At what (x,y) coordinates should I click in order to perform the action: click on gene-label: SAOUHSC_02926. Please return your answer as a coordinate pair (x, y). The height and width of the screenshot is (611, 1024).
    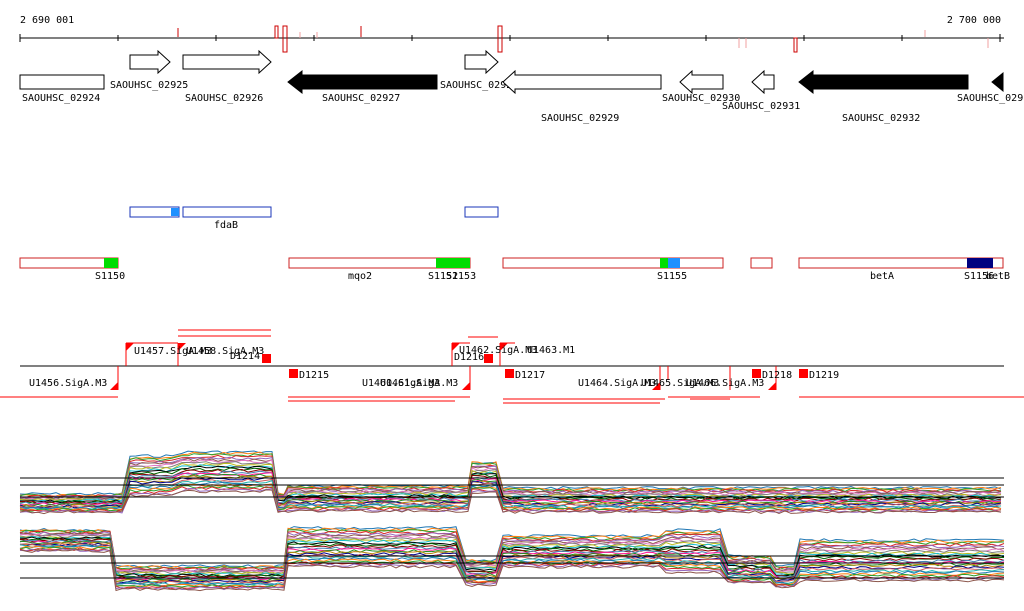
    Looking at the image, I should click on (224, 98).